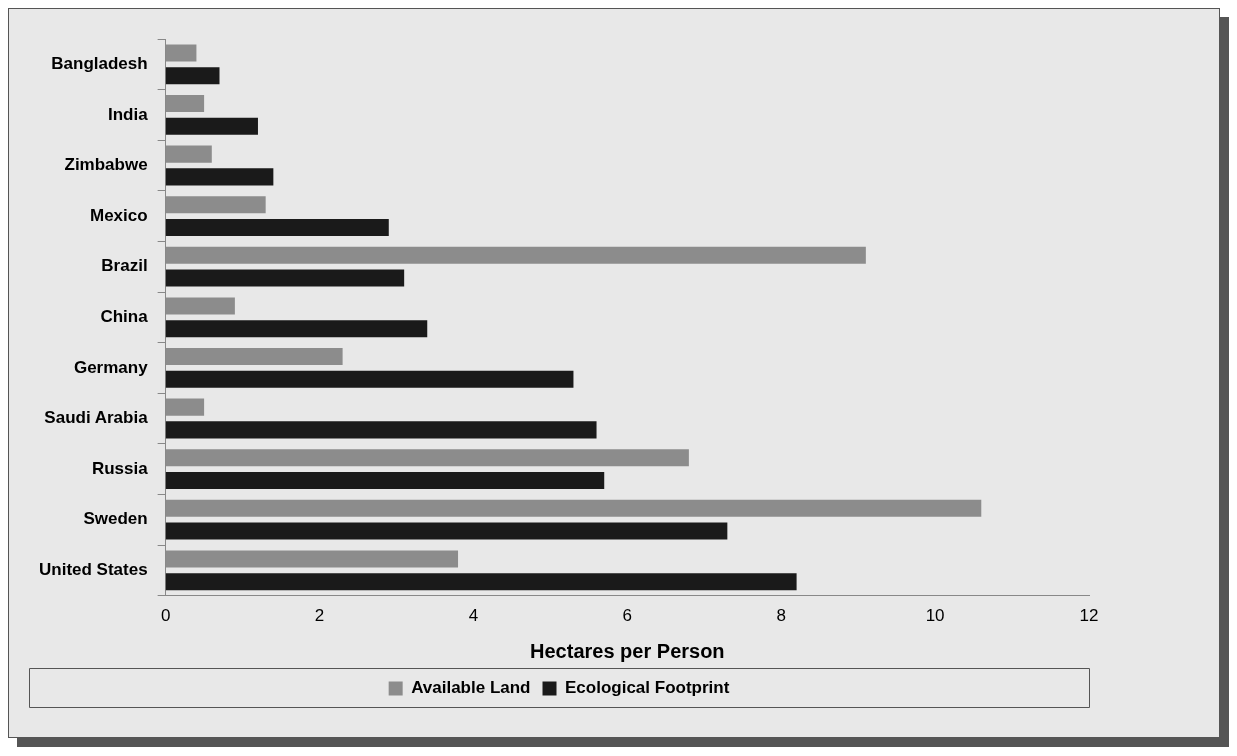 The image size is (1237, 756). What do you see at coordinates (111, 367) in the screenshot?
I see `y-tick-label: Germany` at bounding box center [111, 367].